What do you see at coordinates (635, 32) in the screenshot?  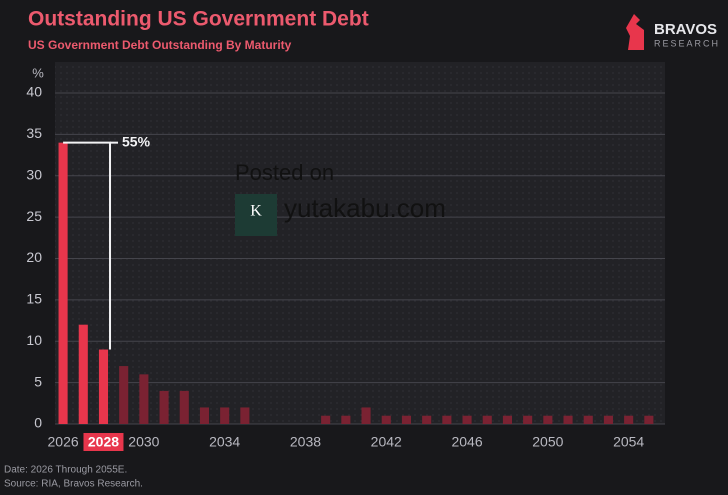 I see `brand-logo` at bounding box center [635, 32].